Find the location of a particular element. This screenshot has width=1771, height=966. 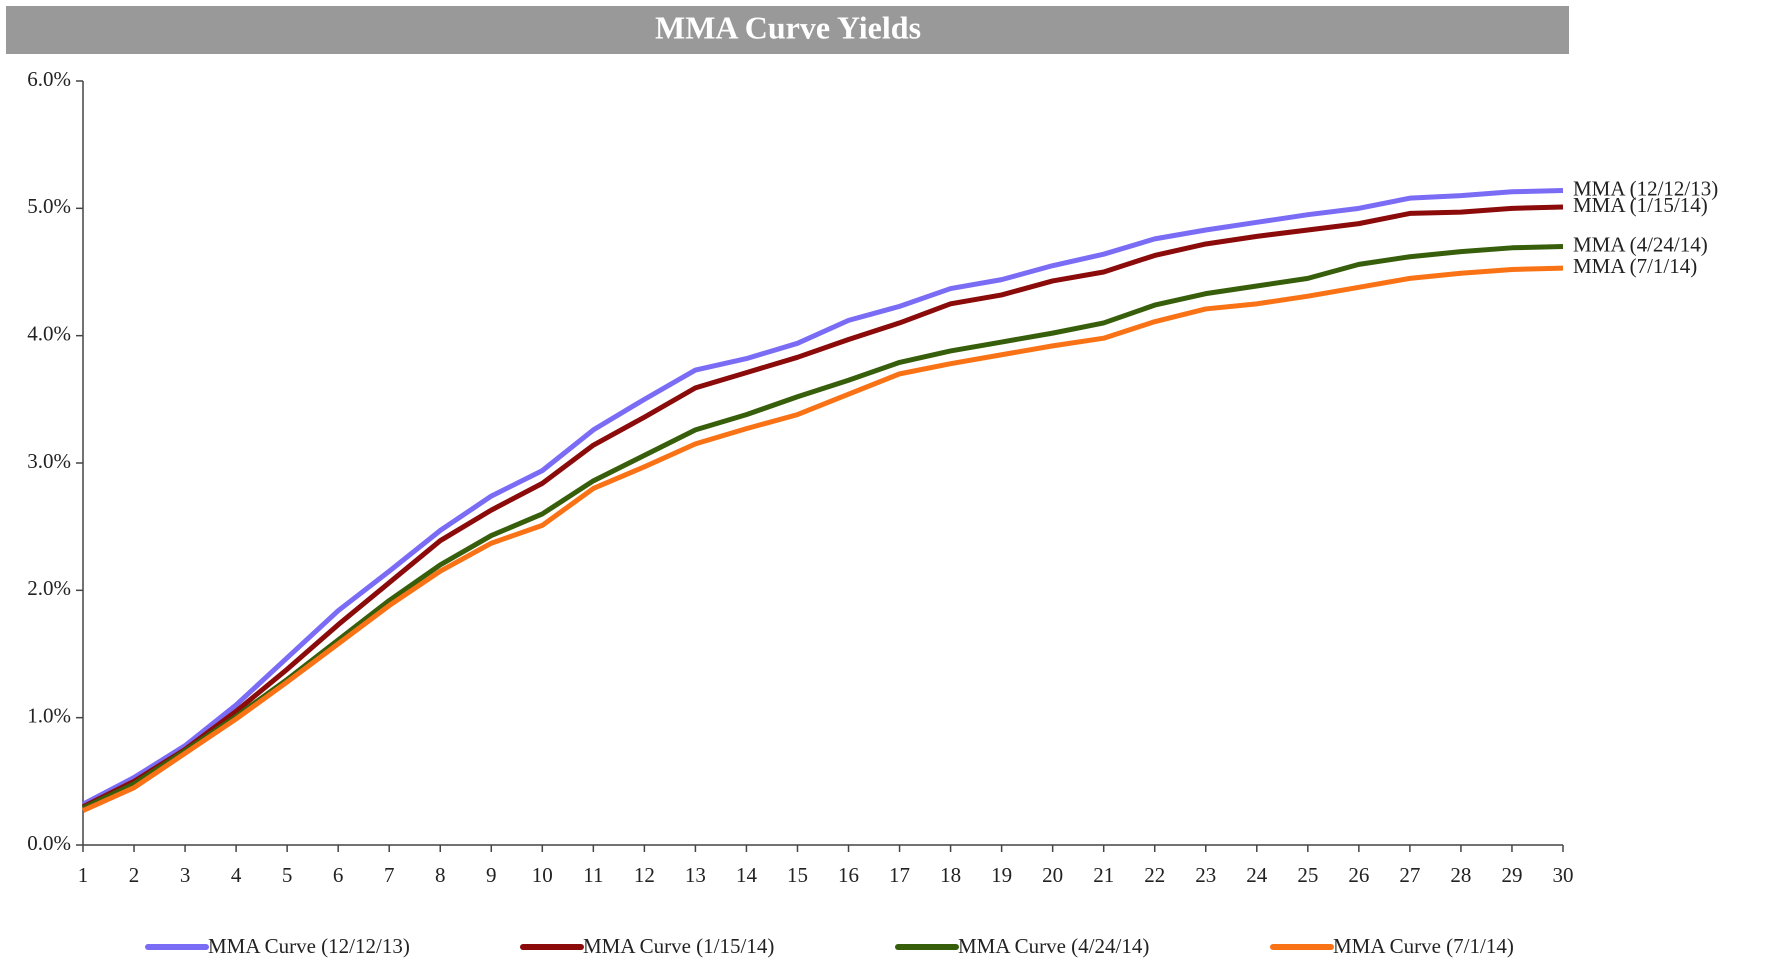

x-tick-label: 30 is located at coordinates (1563, 875).